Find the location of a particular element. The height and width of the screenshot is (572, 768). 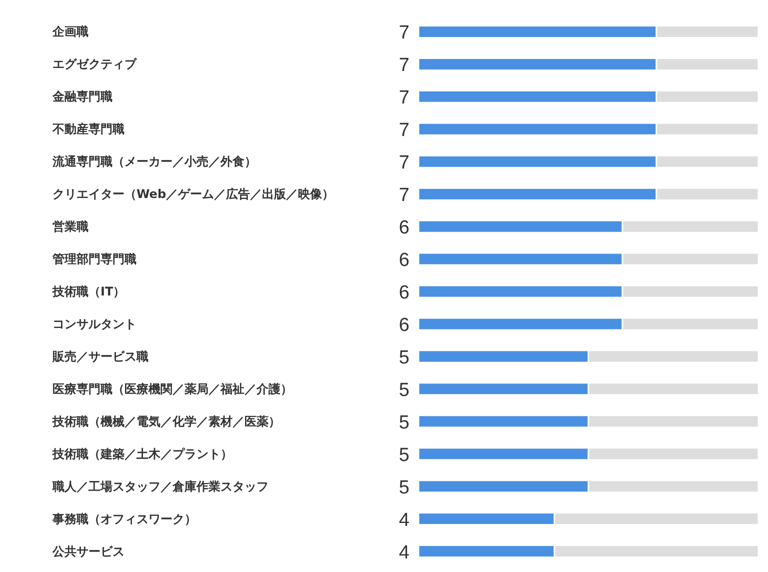

y-tick-label: コンサルタント is located at coordinates (94, 323).